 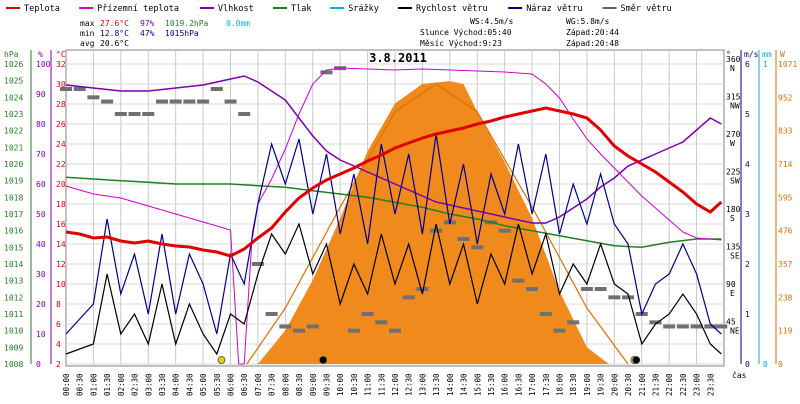 I want to click on stat-avg-temp: 20.6°C, so click(x=114, y=43).